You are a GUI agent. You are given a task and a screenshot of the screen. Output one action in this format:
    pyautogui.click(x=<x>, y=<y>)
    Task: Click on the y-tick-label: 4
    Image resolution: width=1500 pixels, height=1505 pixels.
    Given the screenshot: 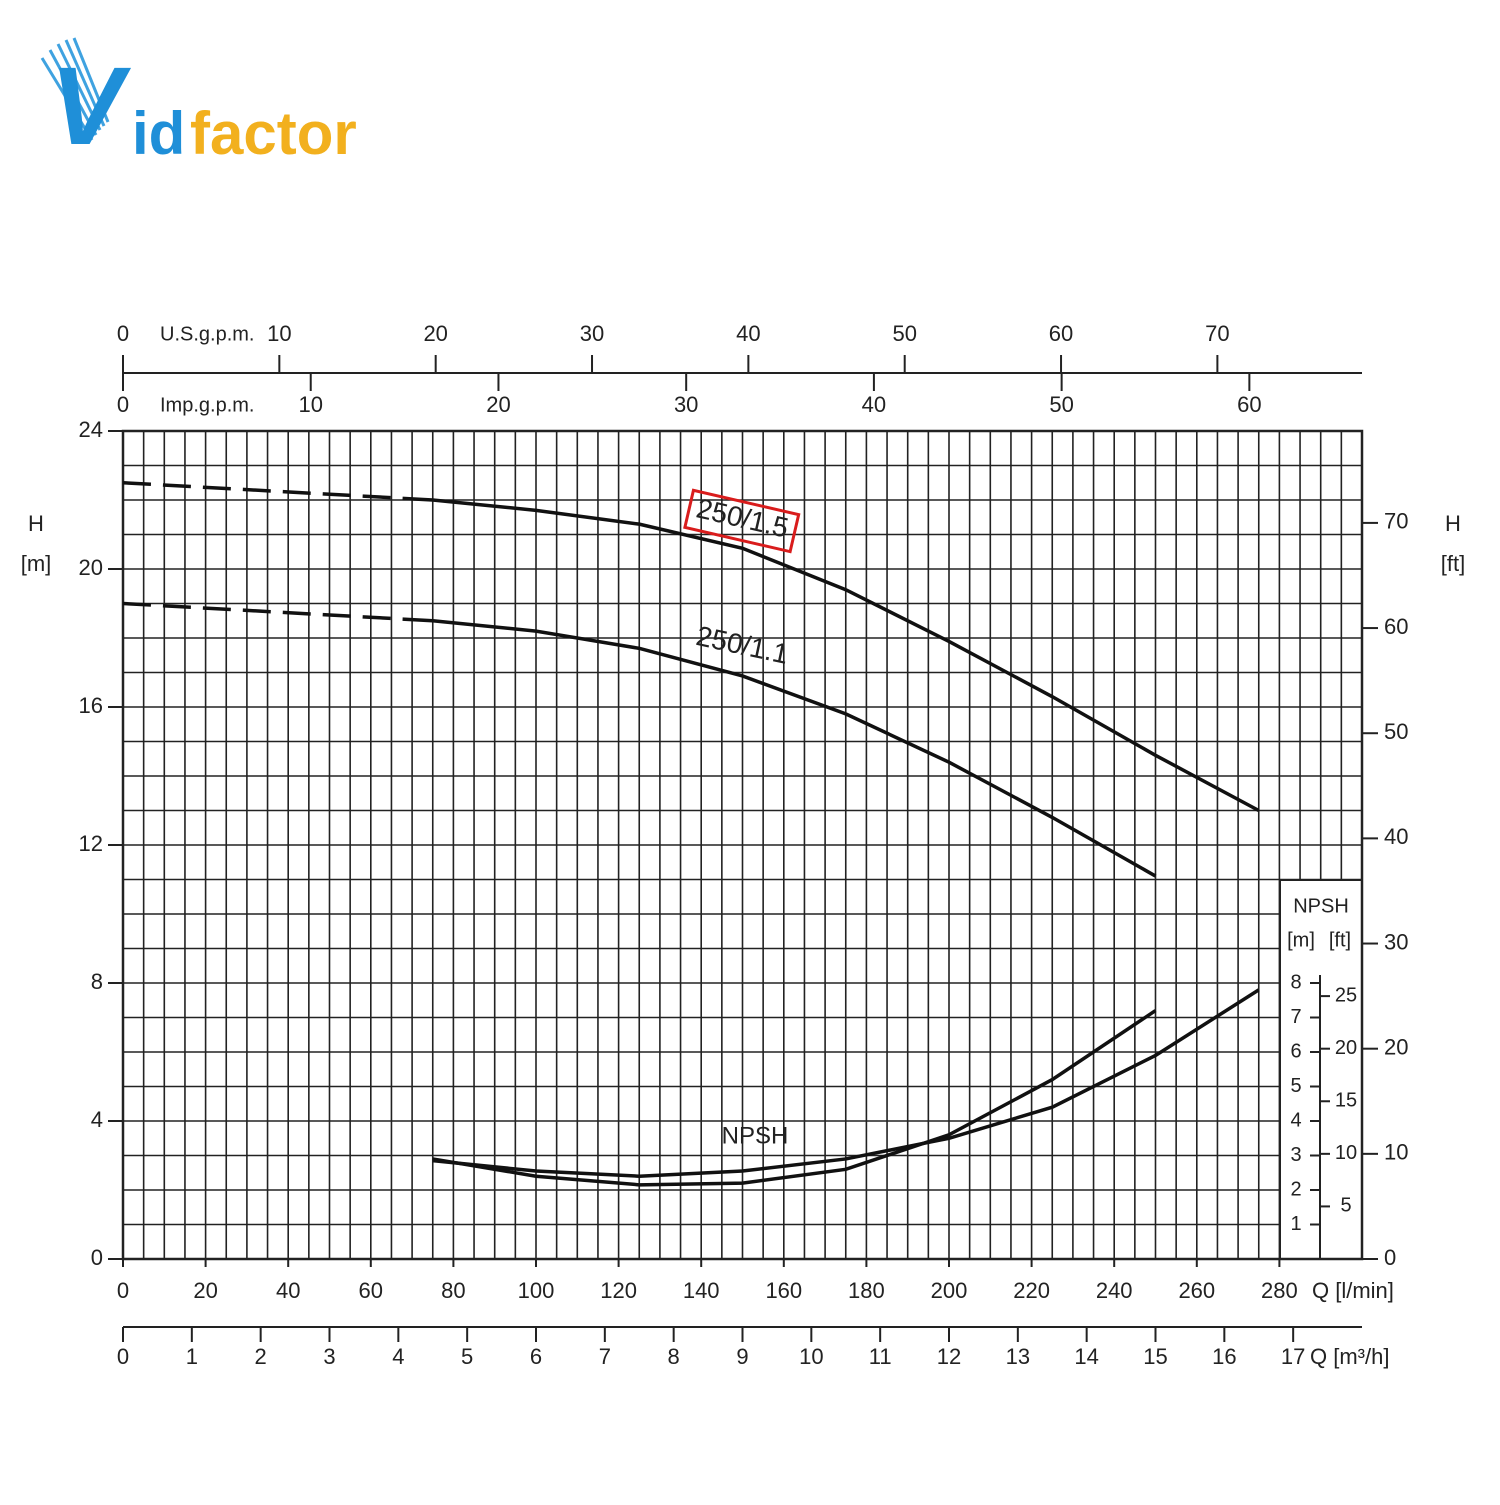 What is the action you would take?
    pyautogui.click(x=97, y=1119)
    